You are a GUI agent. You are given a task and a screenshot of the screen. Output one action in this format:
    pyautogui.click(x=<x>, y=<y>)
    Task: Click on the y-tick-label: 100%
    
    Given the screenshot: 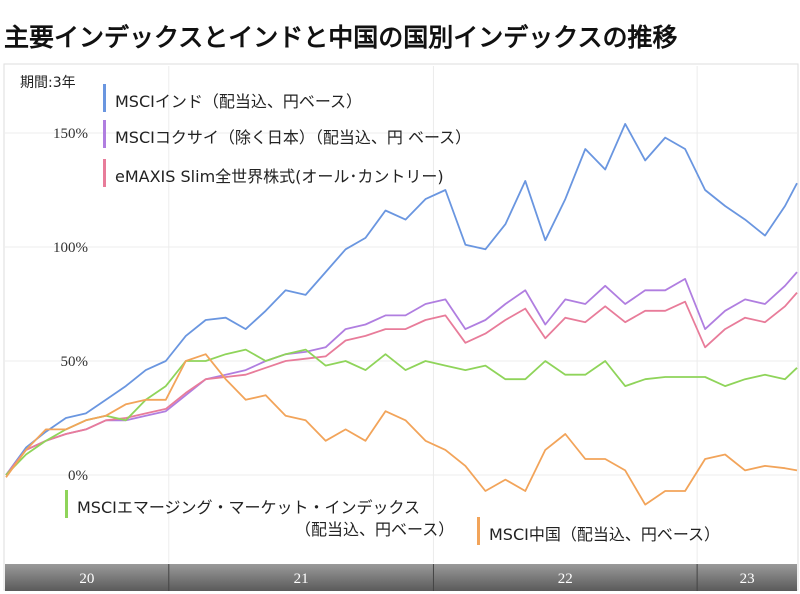 What is the action you would take?
    pyautogui.click(x=70, y=248)
    